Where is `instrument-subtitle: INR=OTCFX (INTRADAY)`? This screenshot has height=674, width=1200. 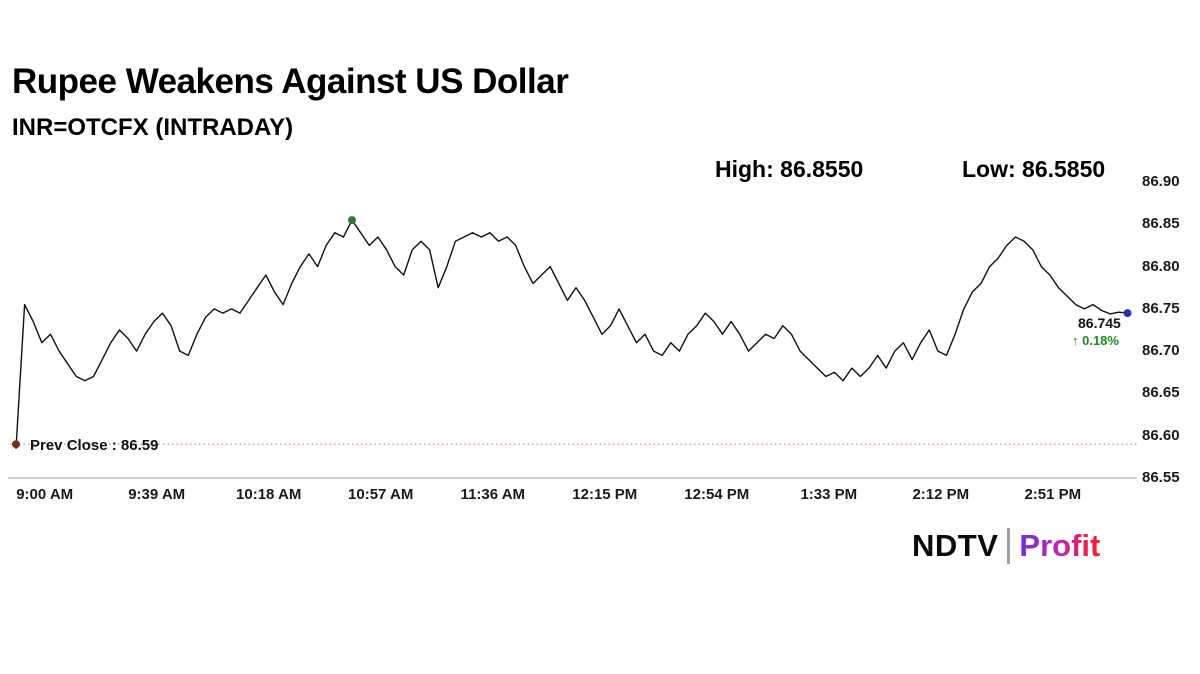 instrument-subtitle: INR=OTCFX (INTRADAY) is located at coordinates (153, 127).